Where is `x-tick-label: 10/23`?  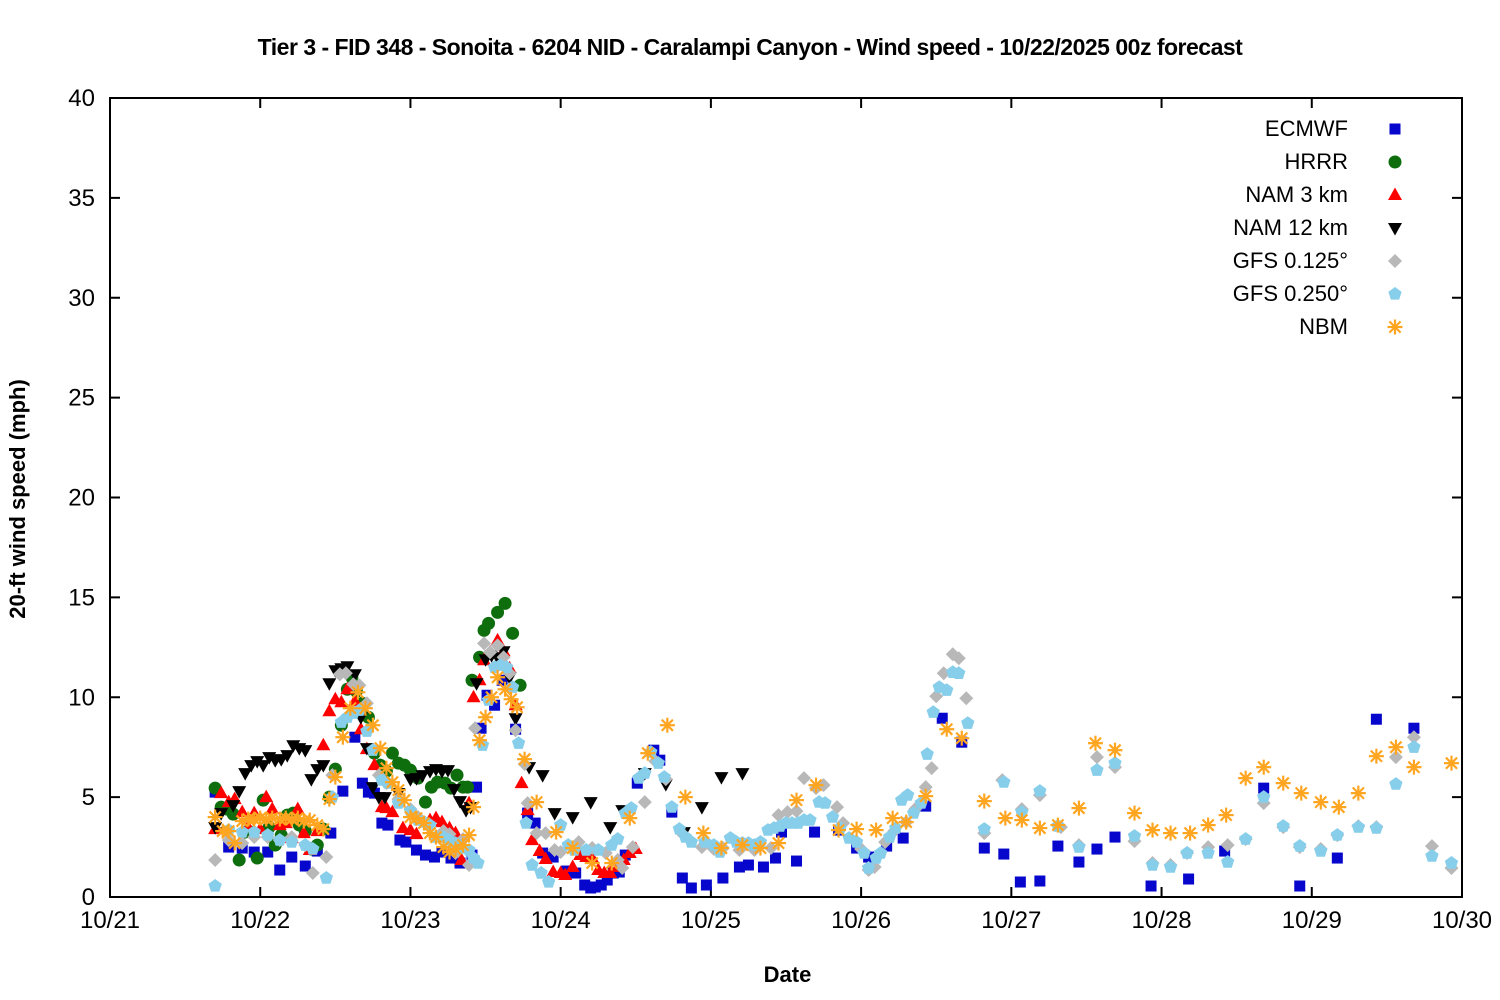
x-tick-label: 10/23 is located at coordinates (410, 920).